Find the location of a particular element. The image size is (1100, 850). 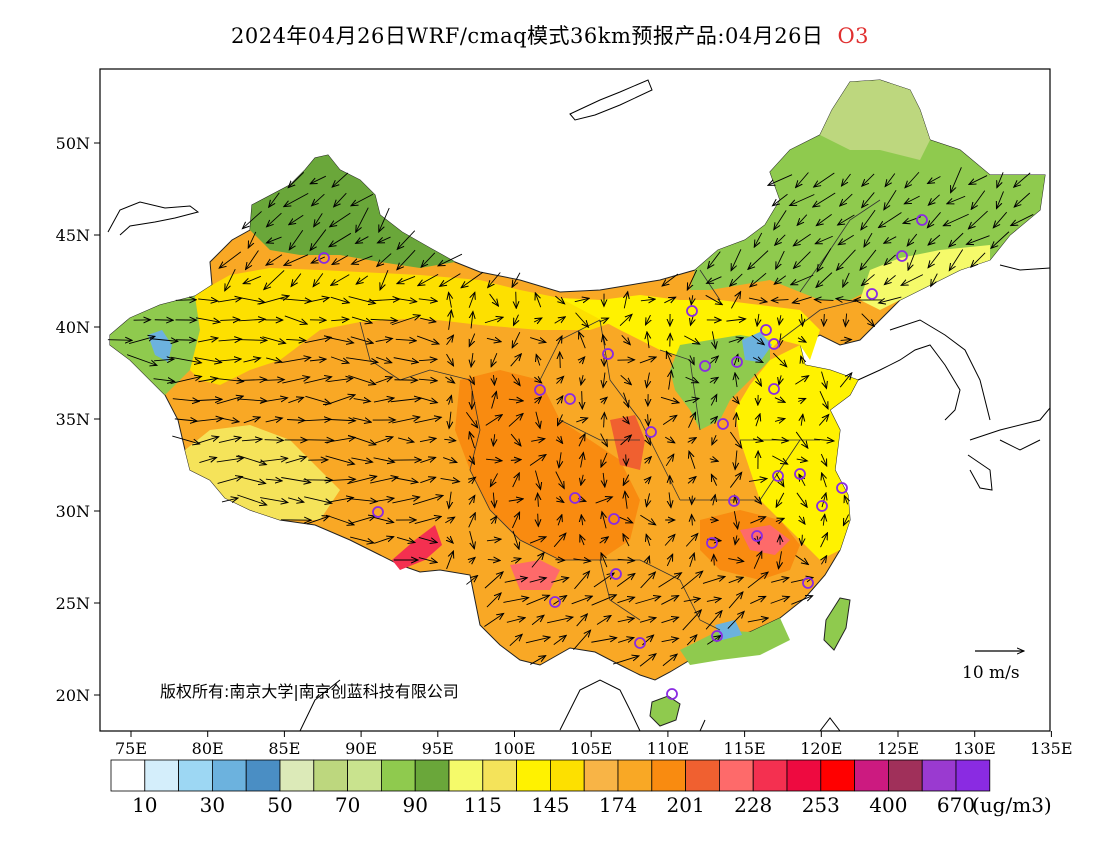

lon-label: 115E is located at coordinates (744, 748).